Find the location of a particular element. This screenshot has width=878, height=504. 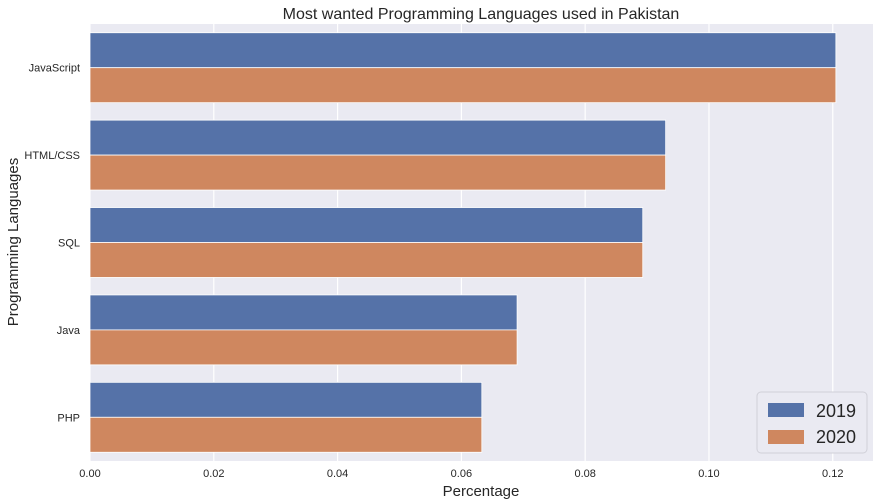

x-tick-label: 0.10 is located at coordinates (708, 474).